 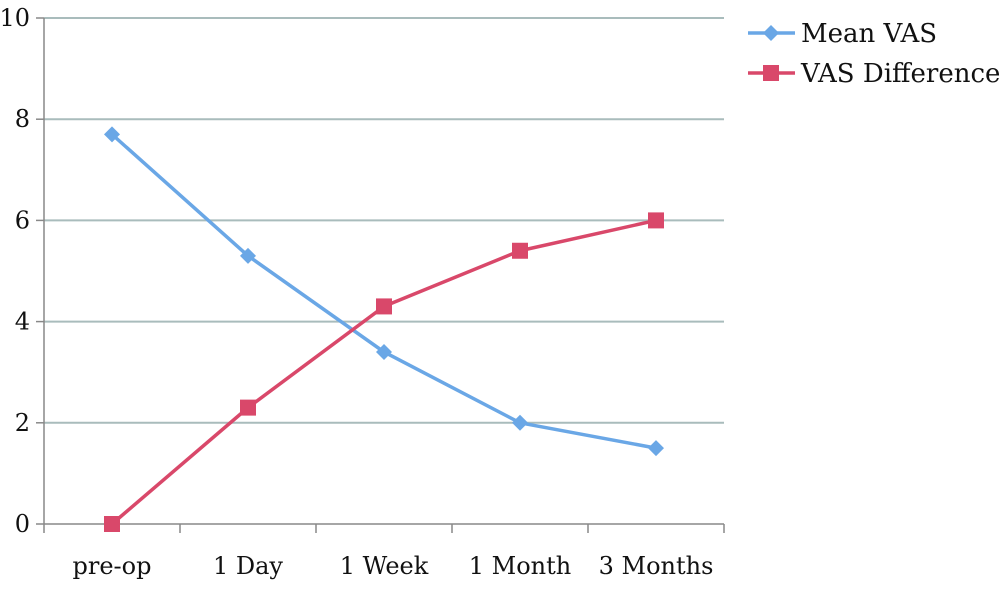 I want to click on y-tick-label: 8, so click(x=22, y=119).